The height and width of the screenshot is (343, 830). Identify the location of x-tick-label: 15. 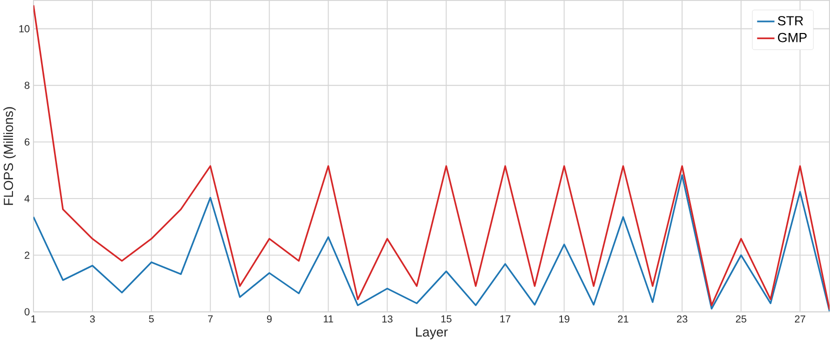
(446, 319).